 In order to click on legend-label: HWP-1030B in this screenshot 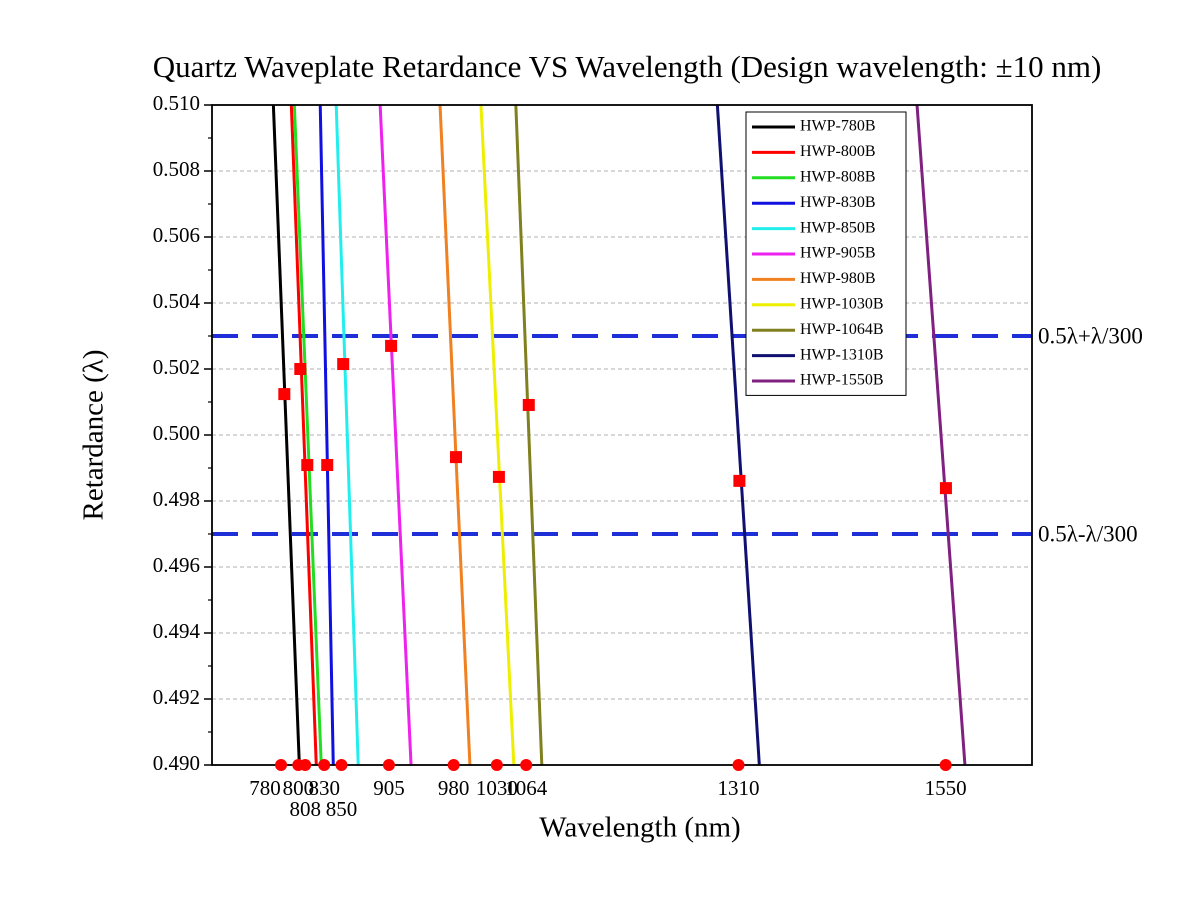, I will do `click(842, 303)`.